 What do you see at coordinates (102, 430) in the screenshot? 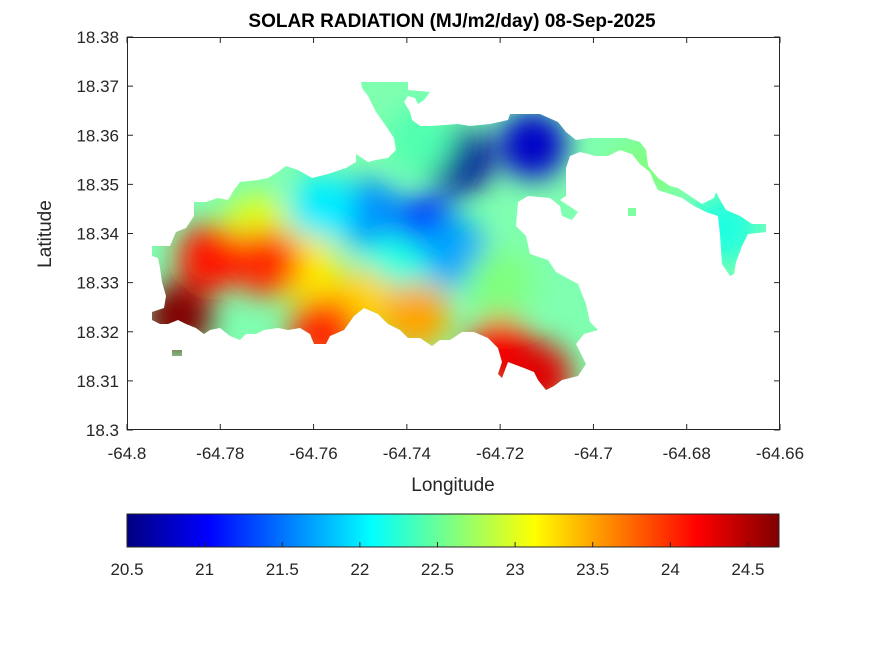
I see `y-tick-label: 18.3` at bounding box center [102, 430].